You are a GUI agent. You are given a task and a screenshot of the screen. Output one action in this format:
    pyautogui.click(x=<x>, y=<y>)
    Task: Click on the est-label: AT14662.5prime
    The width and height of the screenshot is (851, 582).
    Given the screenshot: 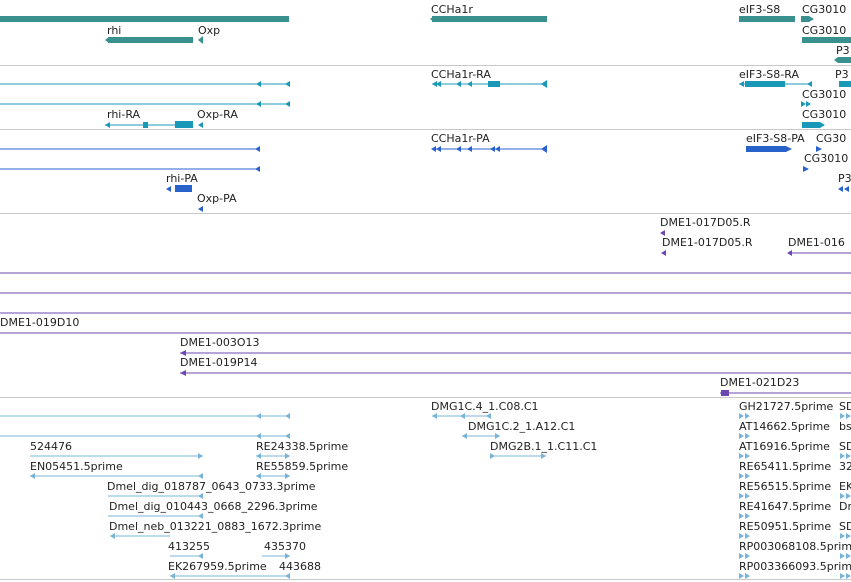 What is the action you would take?
    pyautogui.click(x=784, y=426)
    